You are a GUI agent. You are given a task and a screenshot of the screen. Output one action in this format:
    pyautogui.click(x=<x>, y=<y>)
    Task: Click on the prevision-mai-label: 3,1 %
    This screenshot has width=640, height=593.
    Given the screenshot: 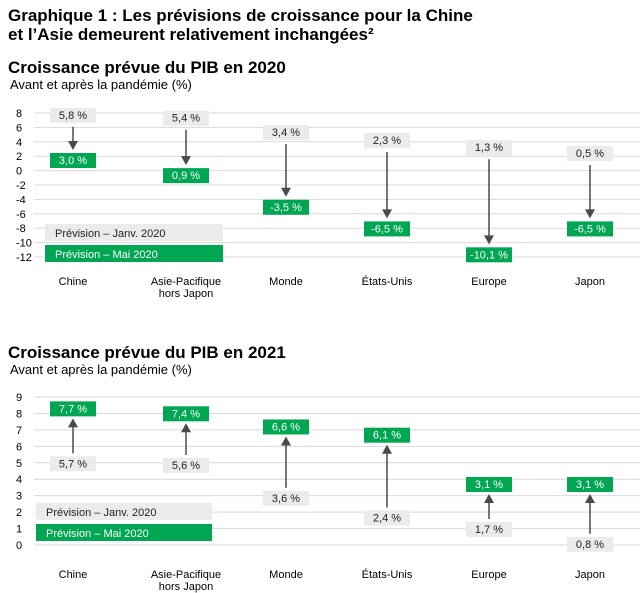 What is the action you would take?
    pyautogui.click(x=489, y=485)
    